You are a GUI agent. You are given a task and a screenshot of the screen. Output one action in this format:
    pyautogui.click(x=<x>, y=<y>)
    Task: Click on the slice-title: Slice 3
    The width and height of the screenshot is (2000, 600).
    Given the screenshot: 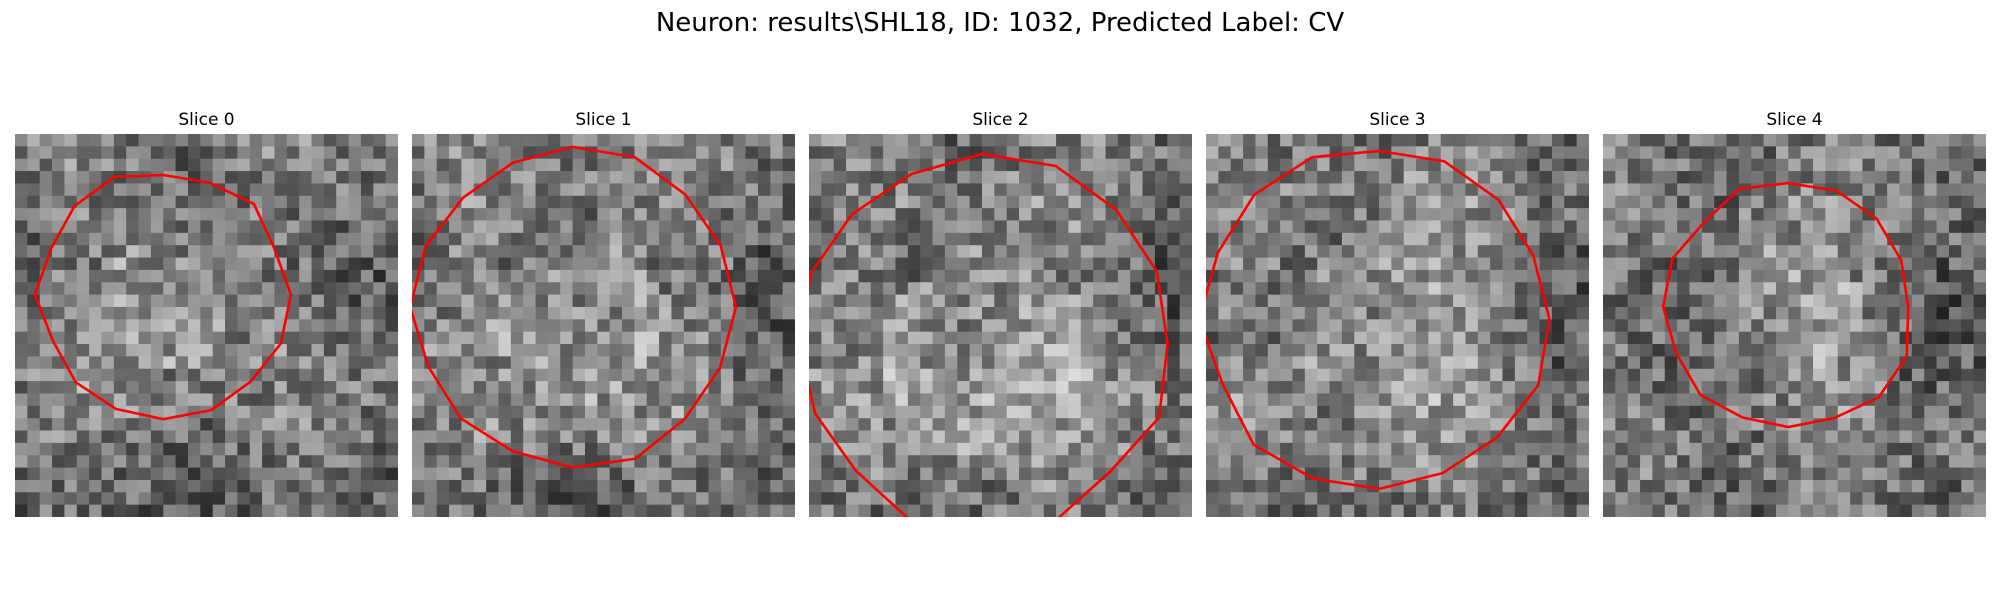 What is the action you would take?
    pyautogui.click(x=1397, y=120)
    